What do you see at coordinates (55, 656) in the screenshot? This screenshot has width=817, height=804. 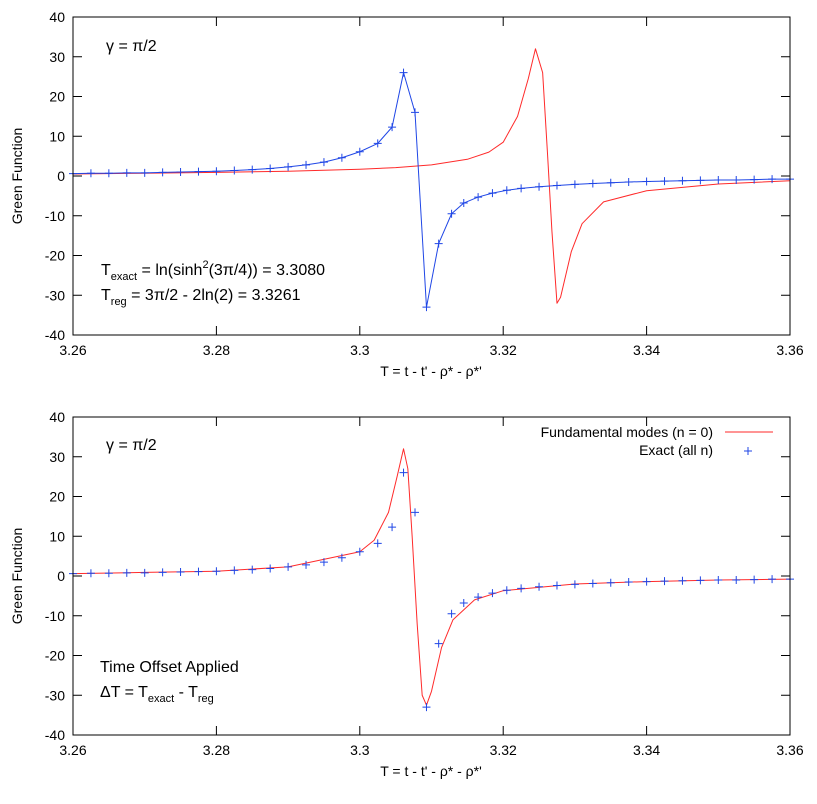 I see `bottom-y-tick-label: -20` at bounding box center [55, 656].